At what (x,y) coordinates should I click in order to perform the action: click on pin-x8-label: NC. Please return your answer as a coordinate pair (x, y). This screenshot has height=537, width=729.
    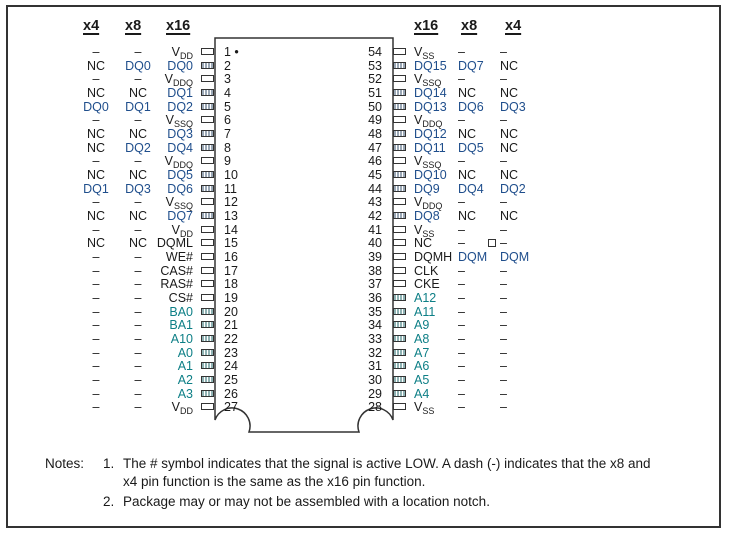
    Looking at the image, I should click on (138, 243).